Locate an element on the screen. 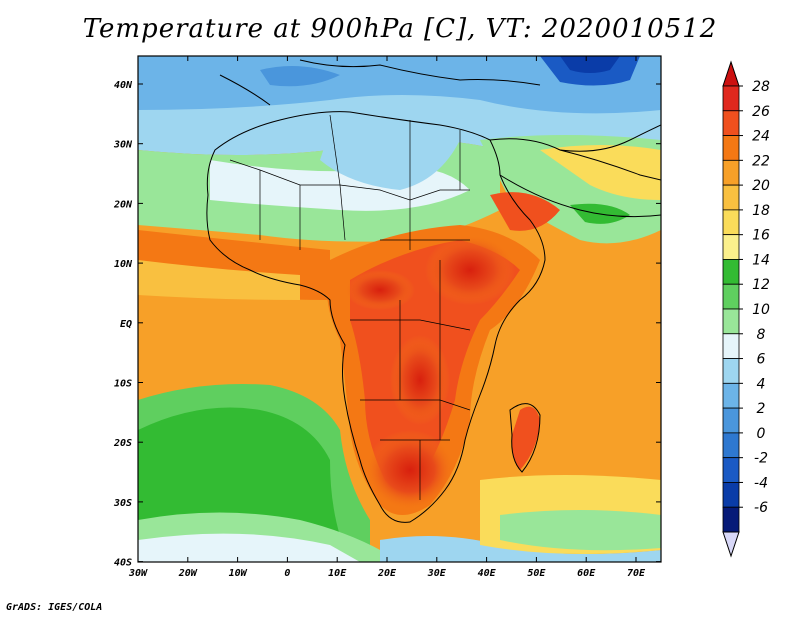  lat-label: 20S is located at coordinates (122, 443).